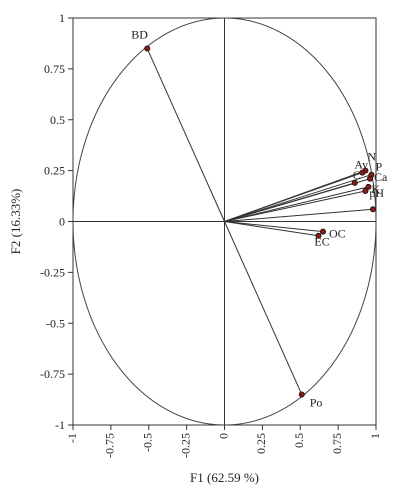 The image size is (400, 500). I want to click on y-axis-title: F2 (16.33%), so click(15, 222).